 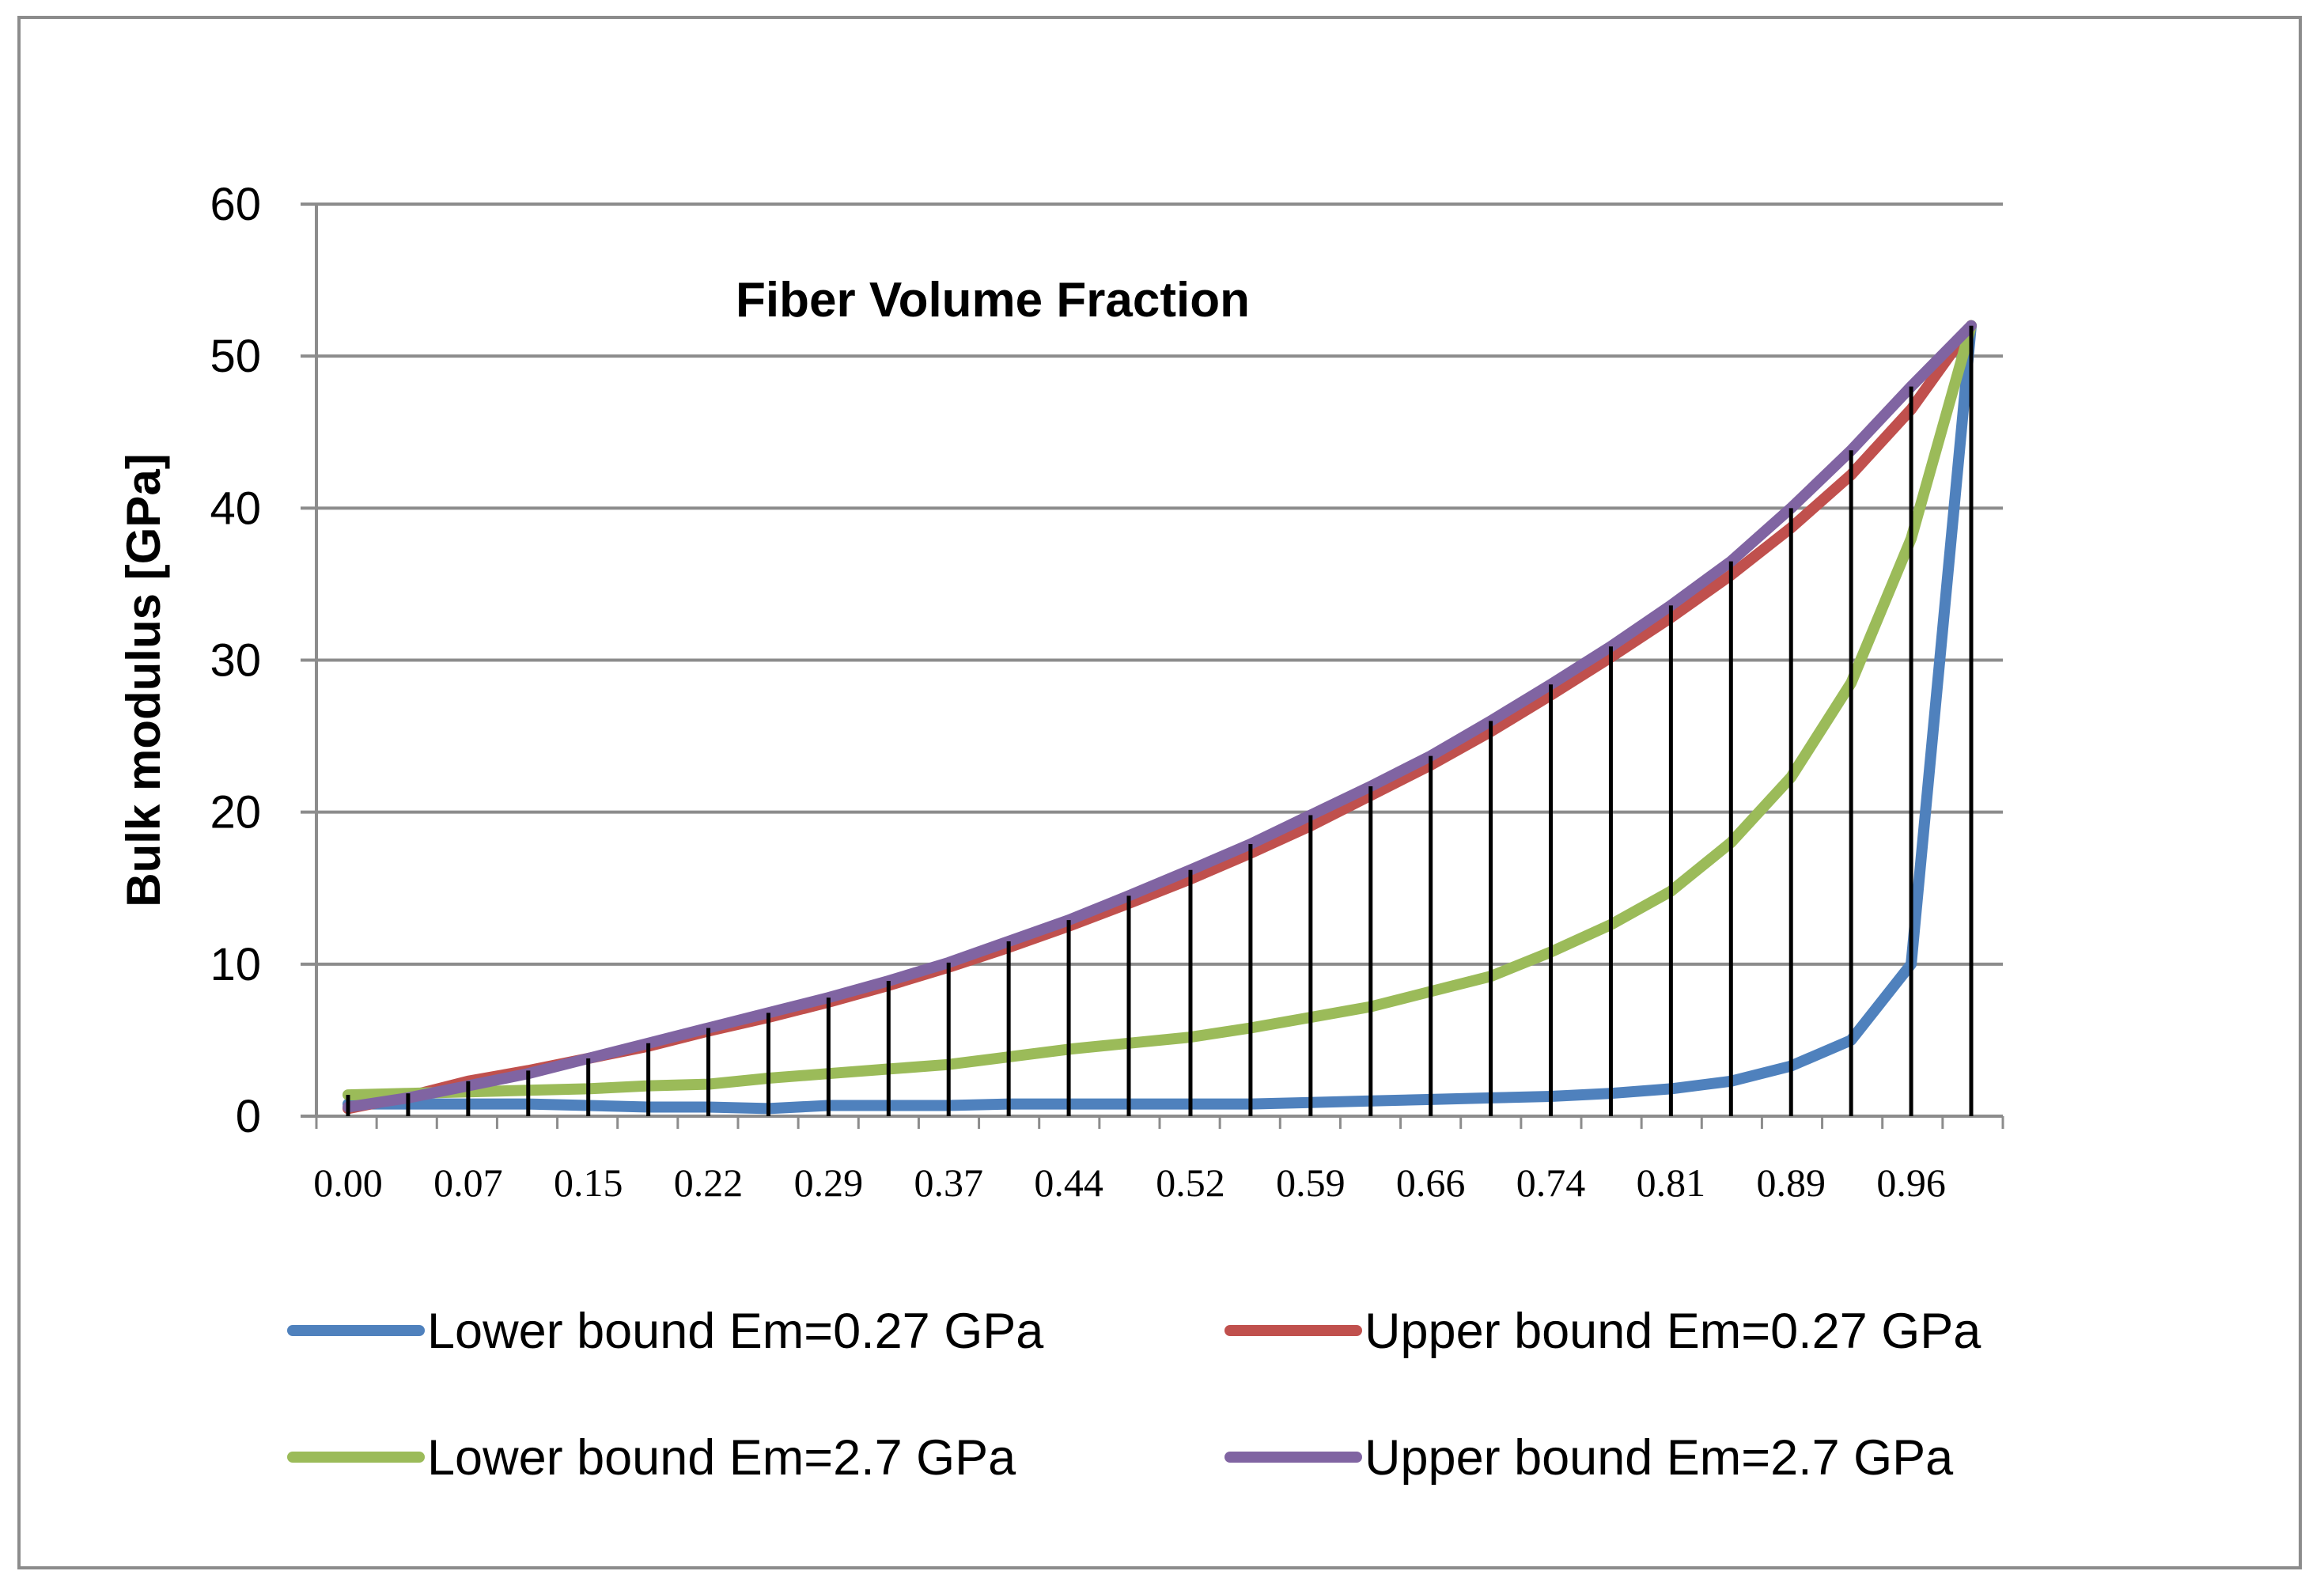 What do you see at coordinates (1911, 1182) in the screenshot?
I see `x-tick-label: 0.96` at bounding box center [1911, 1182].